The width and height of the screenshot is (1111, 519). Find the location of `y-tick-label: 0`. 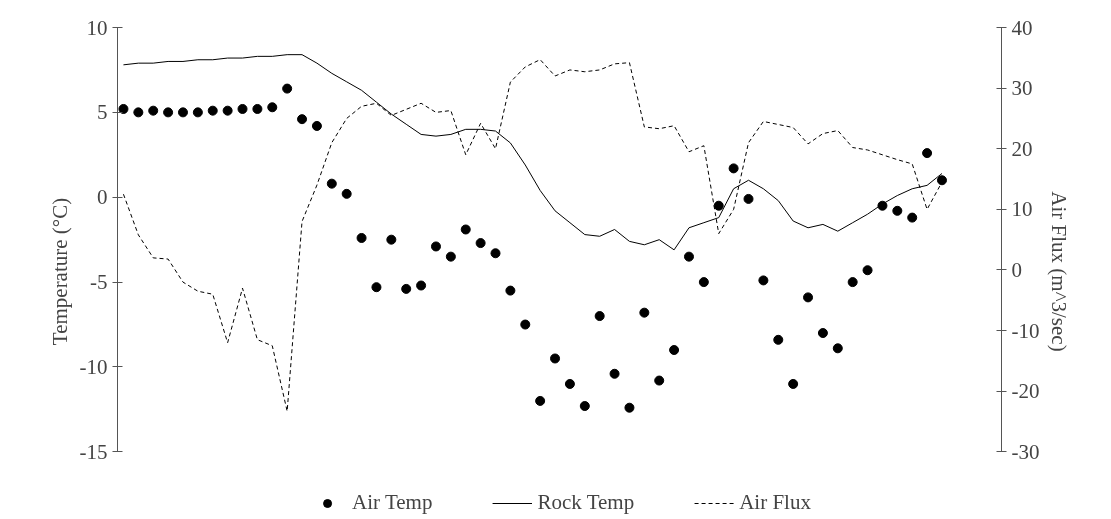

y-tick-label: 0 is located at coordinates (102, 197).